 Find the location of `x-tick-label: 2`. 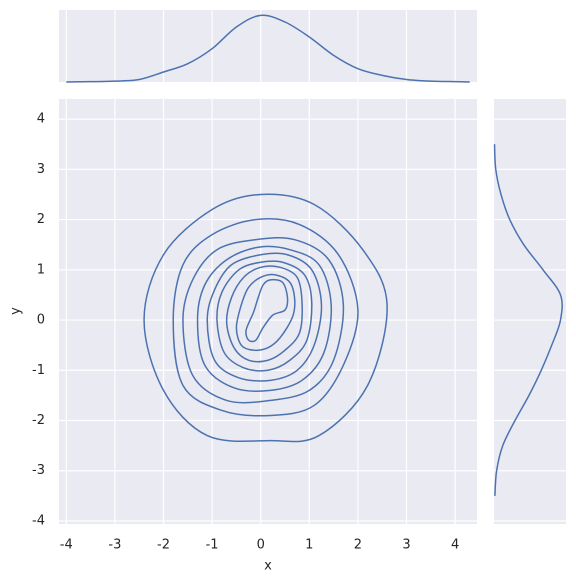

x-tick-label: 2 is located at coordinates (358, 545).